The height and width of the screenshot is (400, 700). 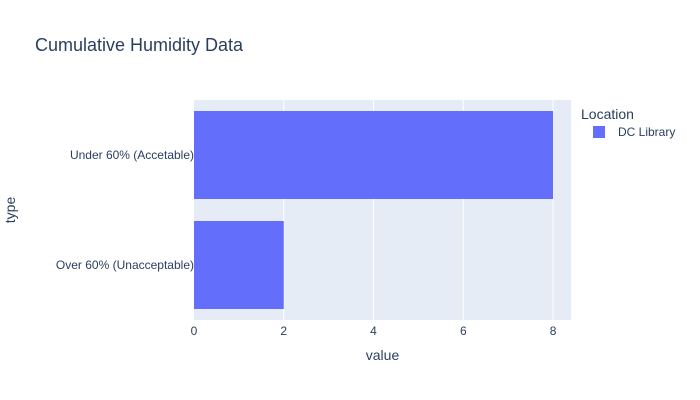 What do you see at coordinates (10, 210) in the screenshot?
I see `y-axis-label: type` at bounding box center [10, 210].